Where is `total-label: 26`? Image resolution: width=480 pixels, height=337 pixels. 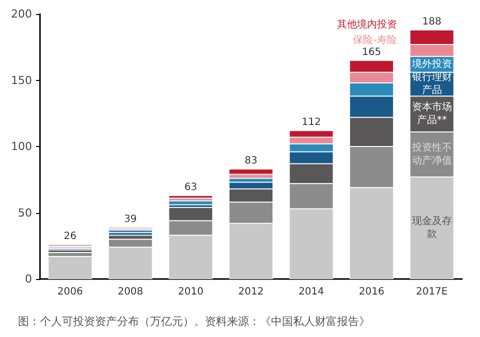
total-label: 26 is located at coordinates (70, 236).